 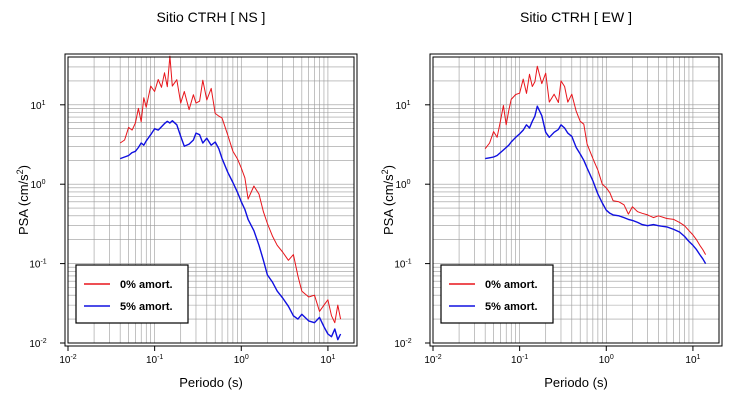 I want to click on series-line-red, so click(x=595, y=160).